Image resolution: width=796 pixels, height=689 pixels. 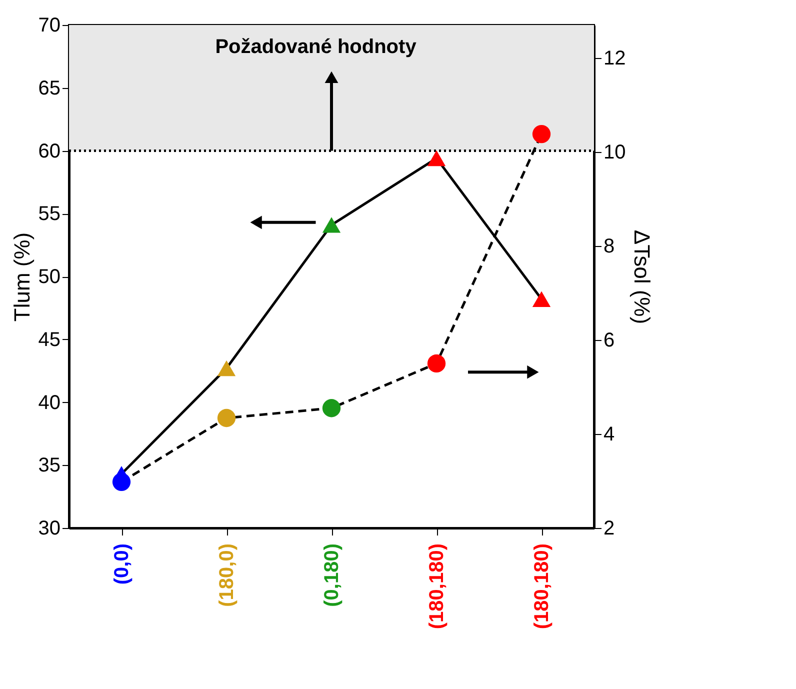 What do you see at coordinates (21, 277) in the screenshot?
I see `y-axis-title: Tlum (%)` at bounding box center [21, 277].